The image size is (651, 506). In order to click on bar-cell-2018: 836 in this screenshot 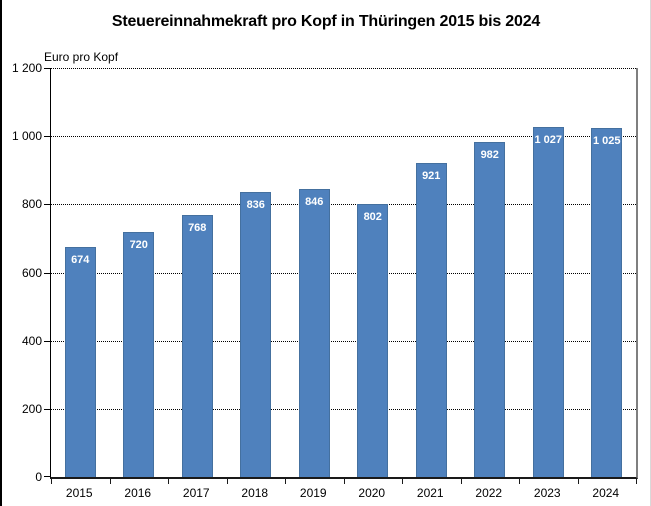, I will do `click(256, 272)`.